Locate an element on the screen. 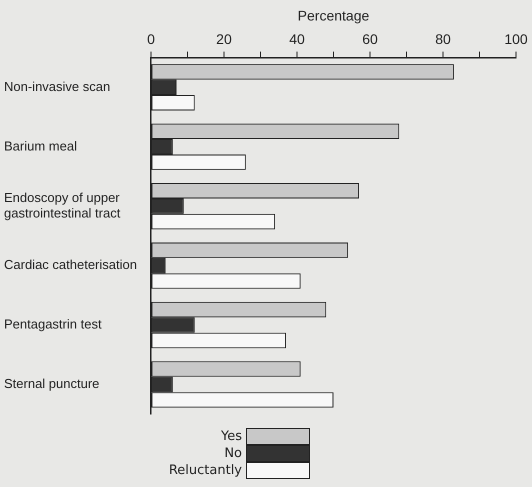 This screenshot has width=532, height=487. x-tick-label: 0 is located at coordinates (151, 39).